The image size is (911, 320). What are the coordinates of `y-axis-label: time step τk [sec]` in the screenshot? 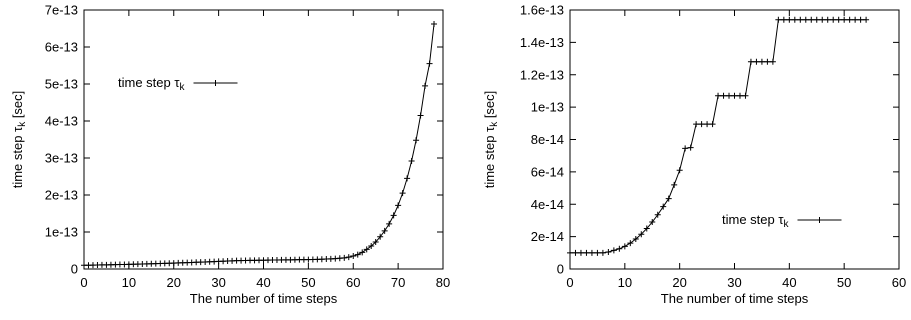 It's located at (491, 140).